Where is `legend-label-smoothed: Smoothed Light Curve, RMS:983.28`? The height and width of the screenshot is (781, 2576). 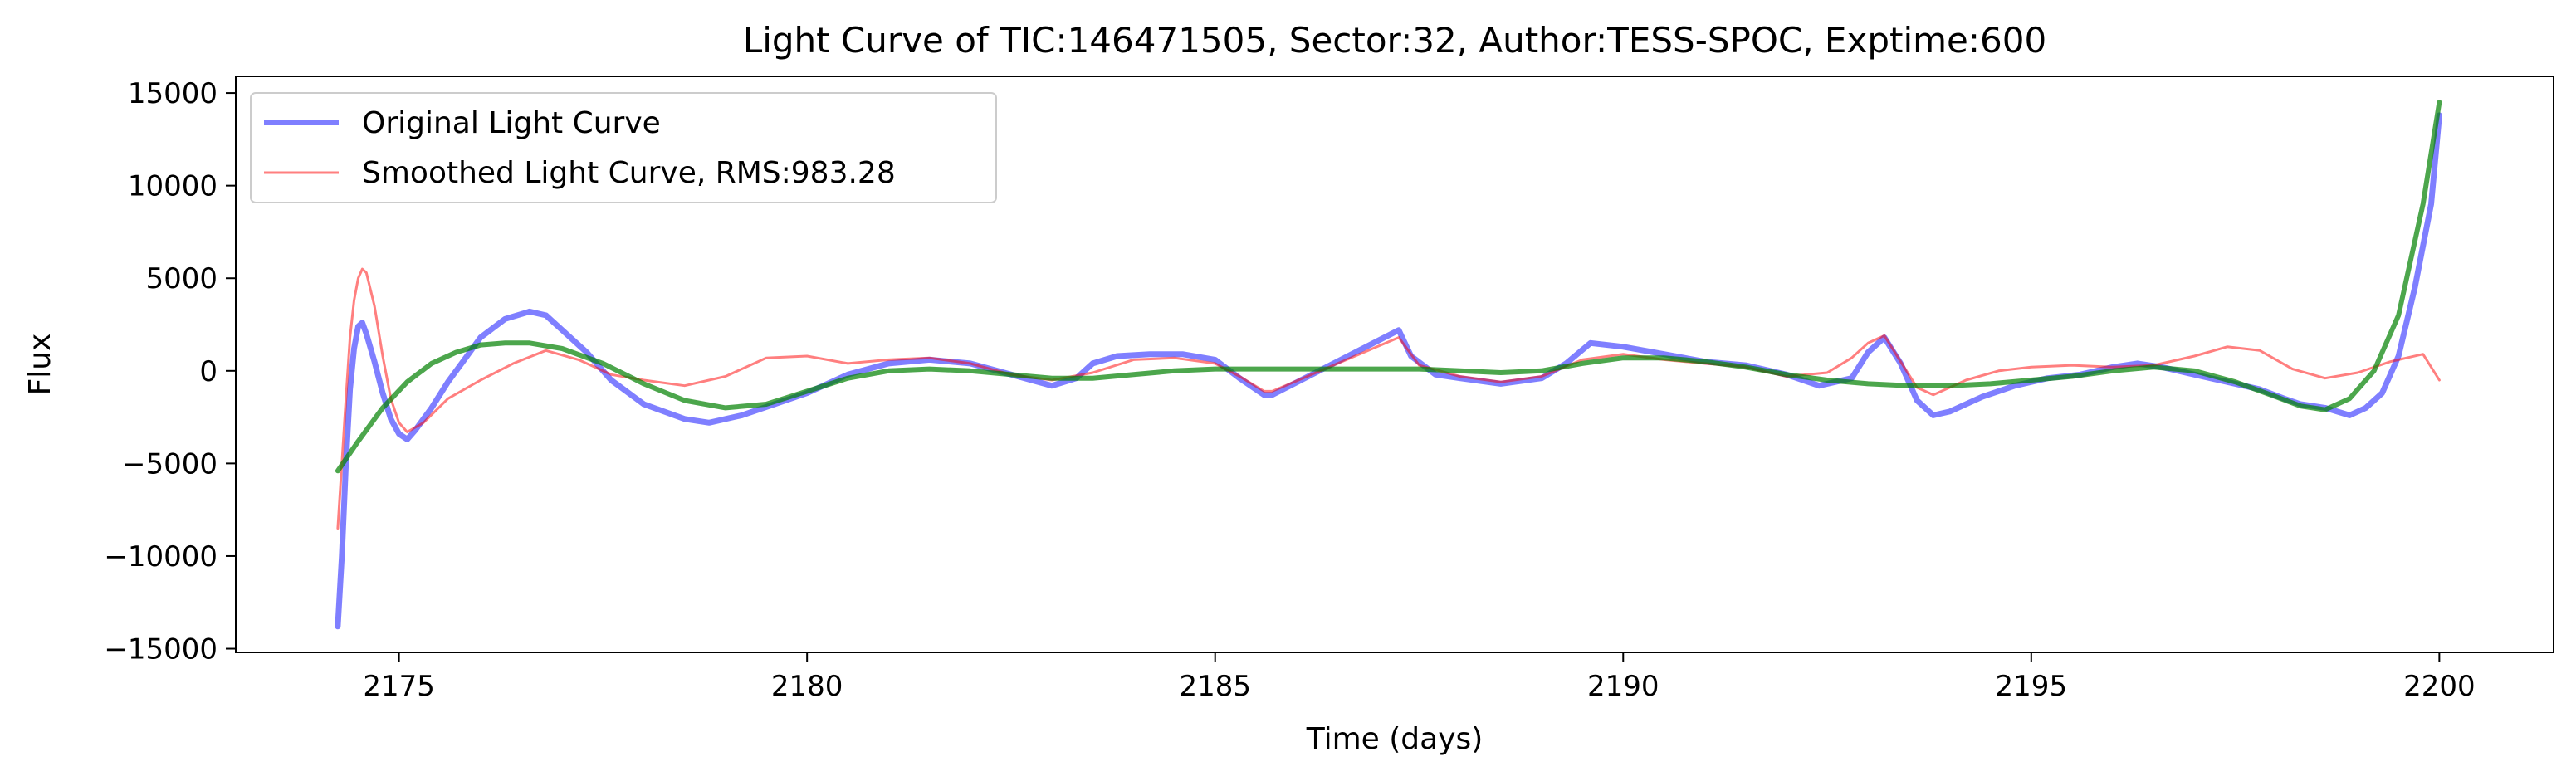 legend-label-smoothed: Smoothed Light Curve, RMS:983.28 is located at coordinates (629, 173).